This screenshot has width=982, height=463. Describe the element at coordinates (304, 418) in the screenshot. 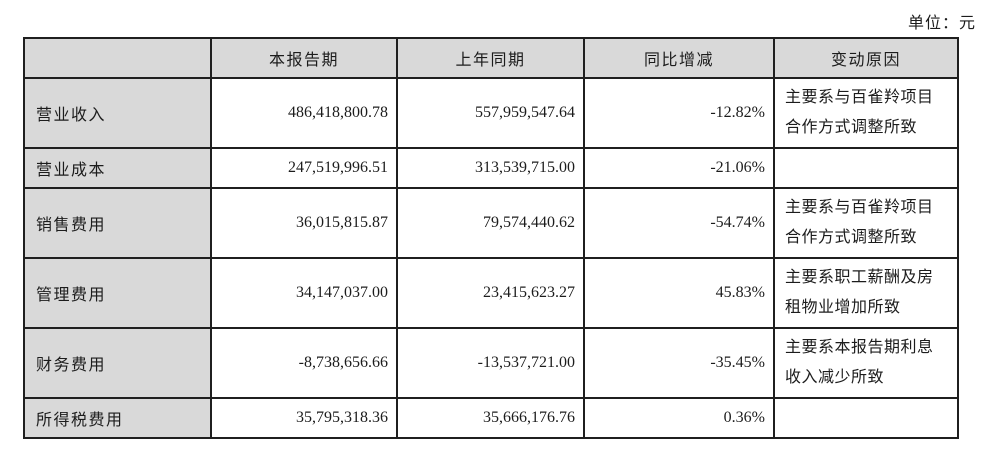

I see `current-period-value: 35,795,318.36` at that location.